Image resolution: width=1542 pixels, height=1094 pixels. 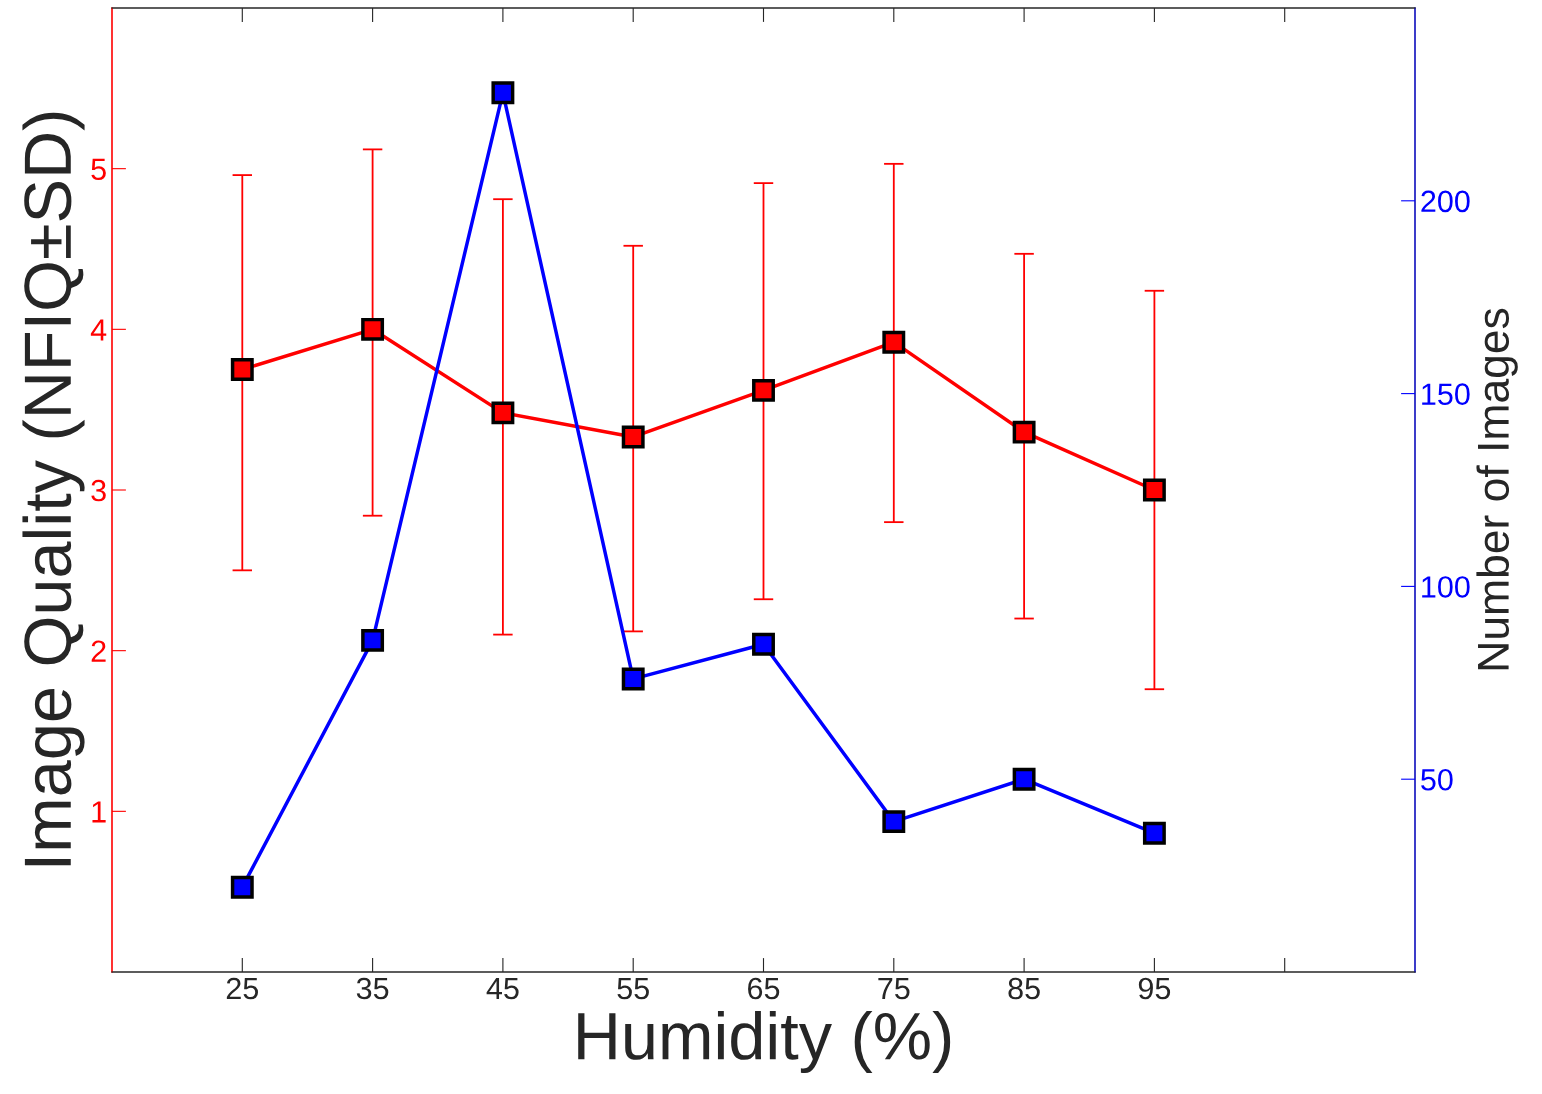 I want to click on y-tick-label: 2, so click(x=98, y=651).